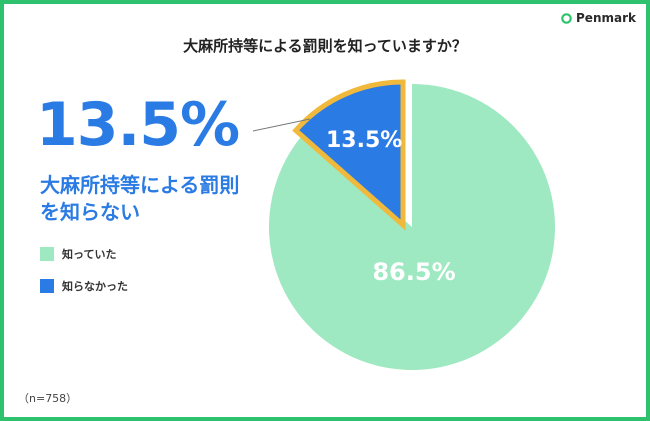 The height and width of the screenshot is (421, 650). Describe the element at coordinates (566, 18) in the screenshot. I see `penmark-logo-icon` at that location.